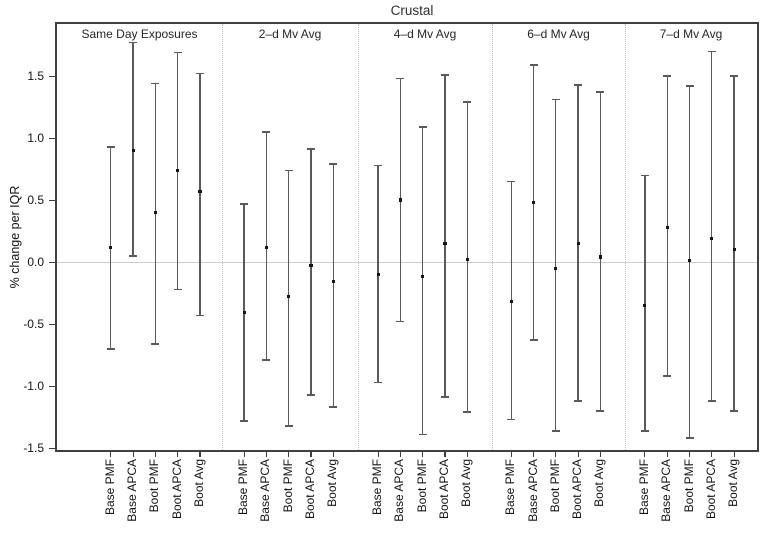 The height and width of the screenshot is (536, 761). Describe the element at coordinates (33, 324) in the screenshot. I see `y-tick-label: -0.5` at that location.